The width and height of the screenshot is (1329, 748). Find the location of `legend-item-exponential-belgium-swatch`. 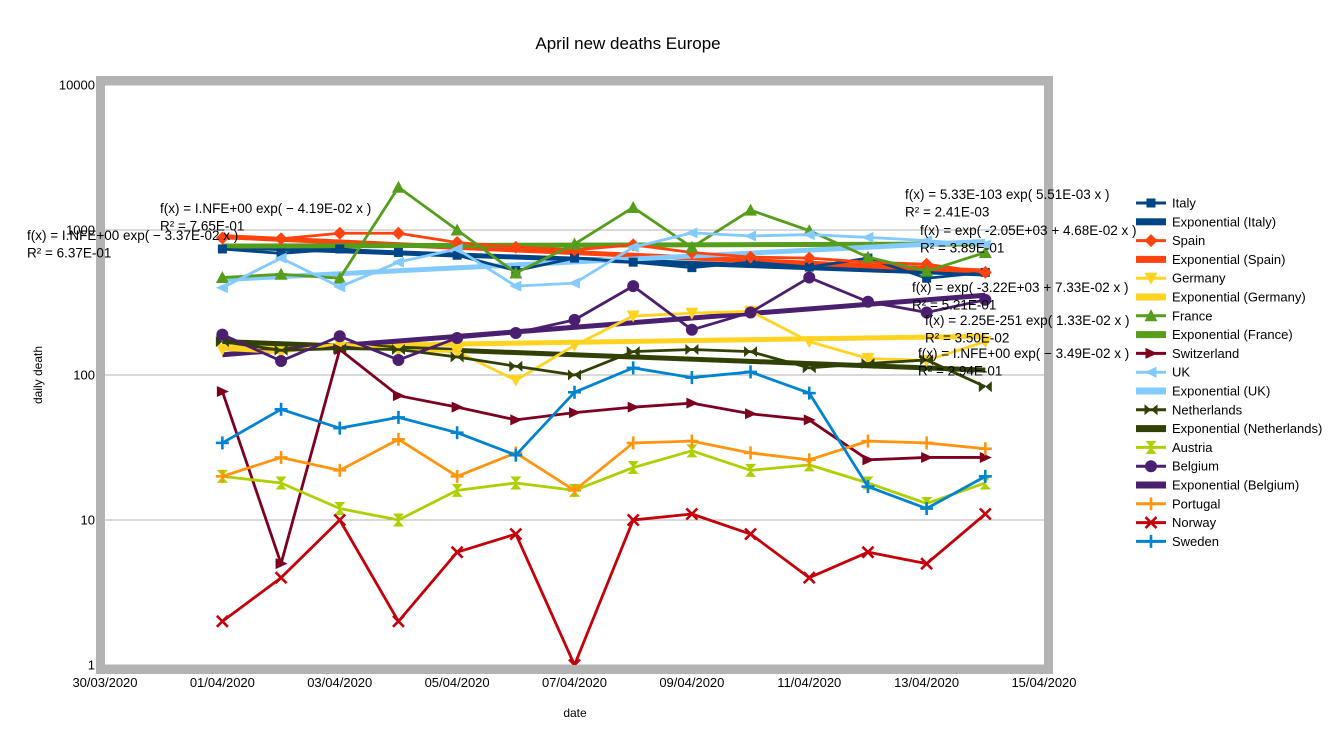

legend-item-exponential-belgium-swatch is located at coordinates (1151, 485).